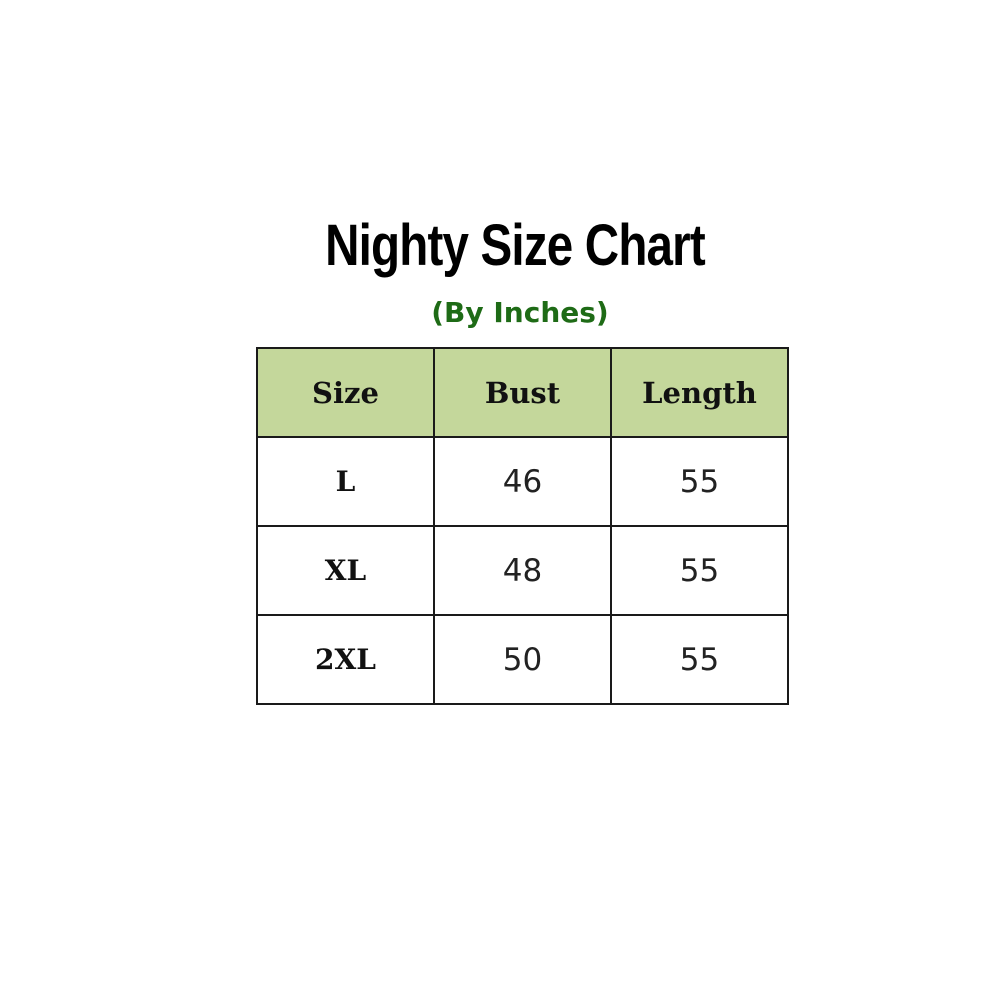  What do you see at coordinates (520, 312) in the screenshot?
I see `page-subtitle: (By Inches)` at bounding box center [520, 312].